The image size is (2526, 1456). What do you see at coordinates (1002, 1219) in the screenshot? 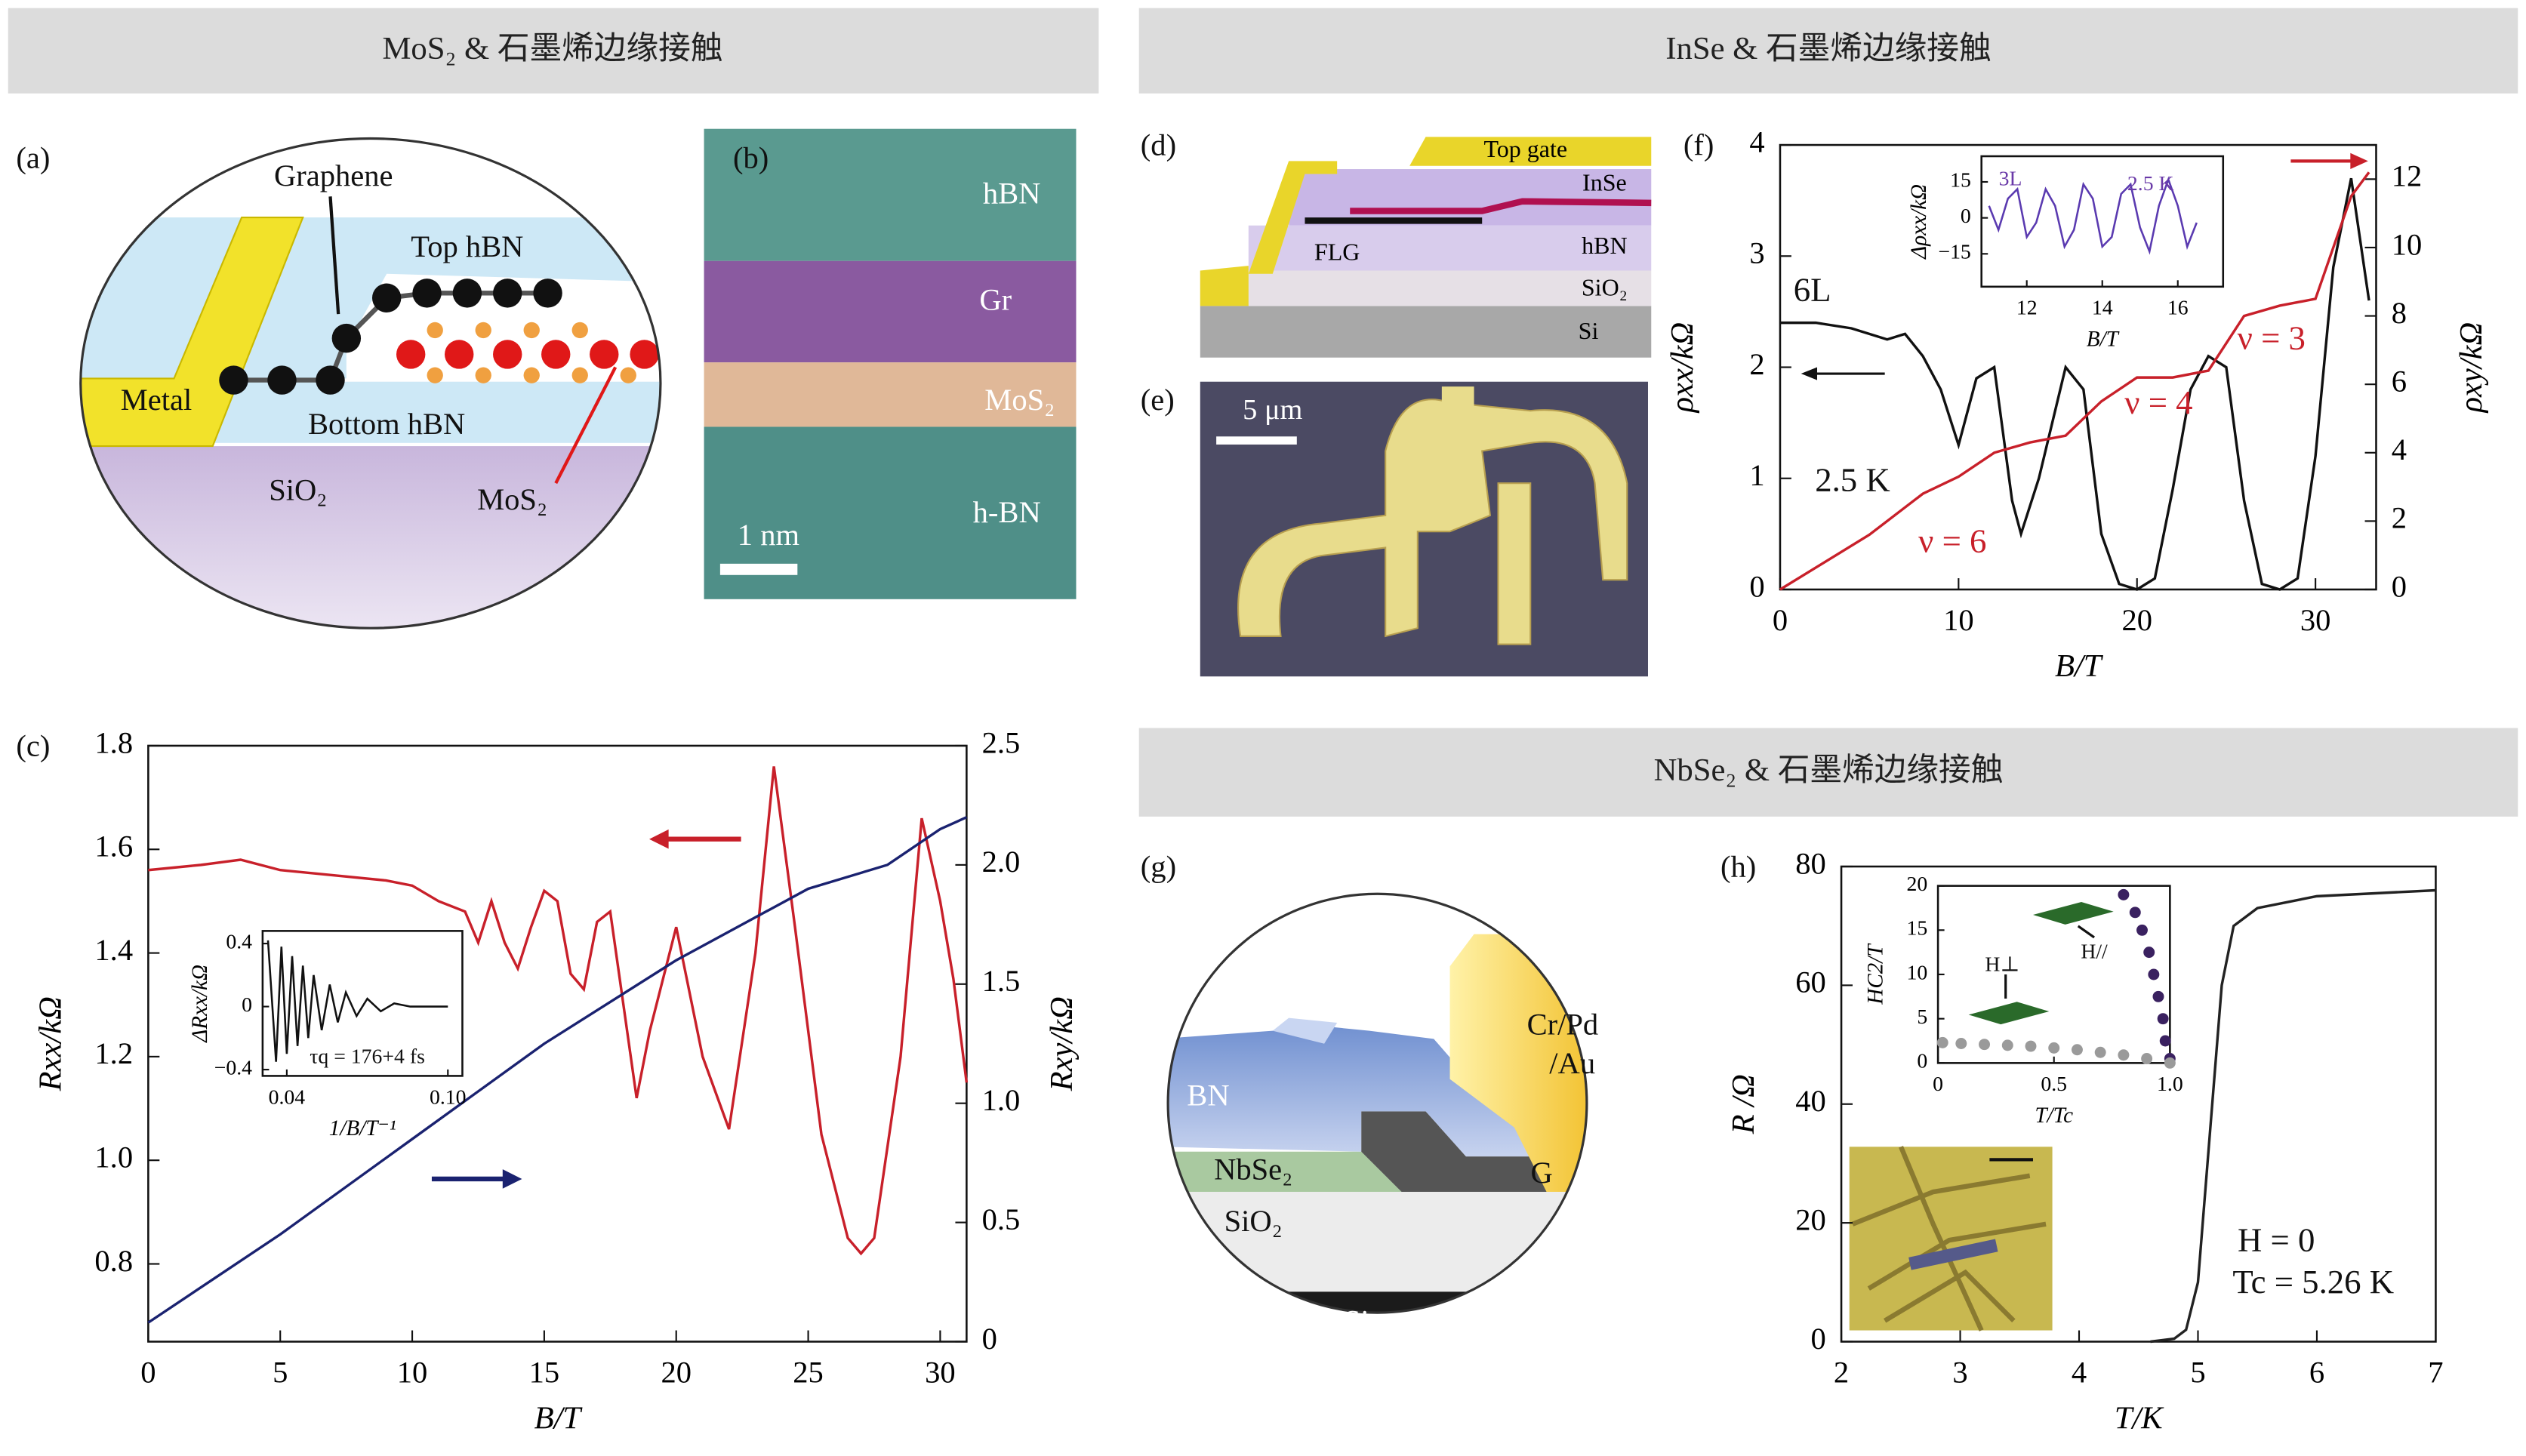
I see `y2-tick-label: 0.5` at bounding box center [1002, 1219].